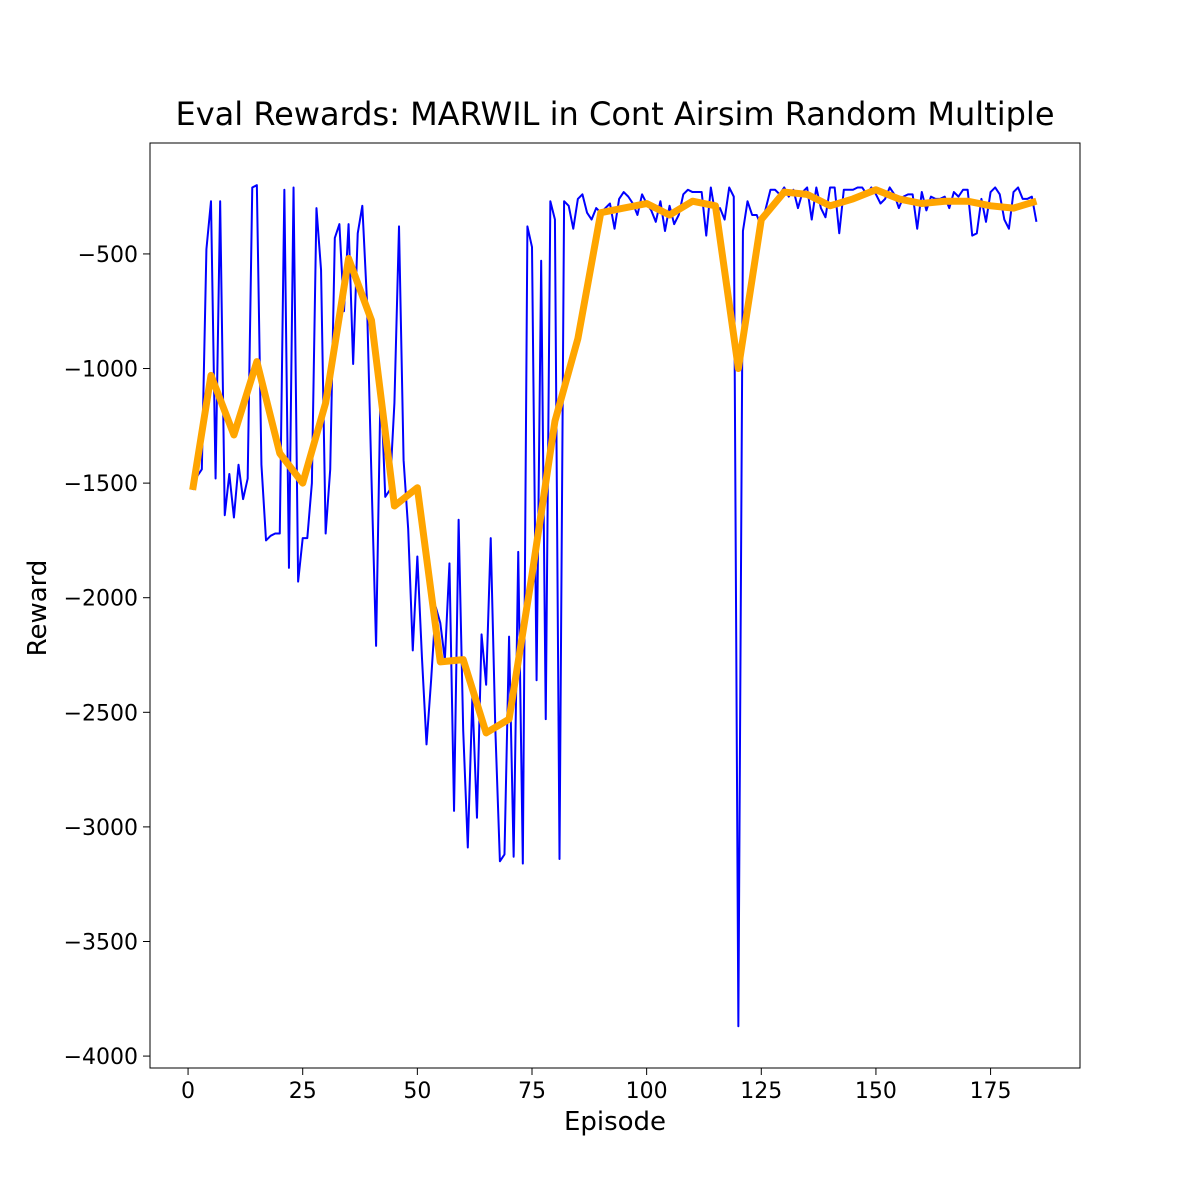 Image resolution: width=1200 pixels, height=1204 pixels. Describe the element at coordinates (761, 1091) in the screenshot. I see `x-tick-label: 125` at that location.